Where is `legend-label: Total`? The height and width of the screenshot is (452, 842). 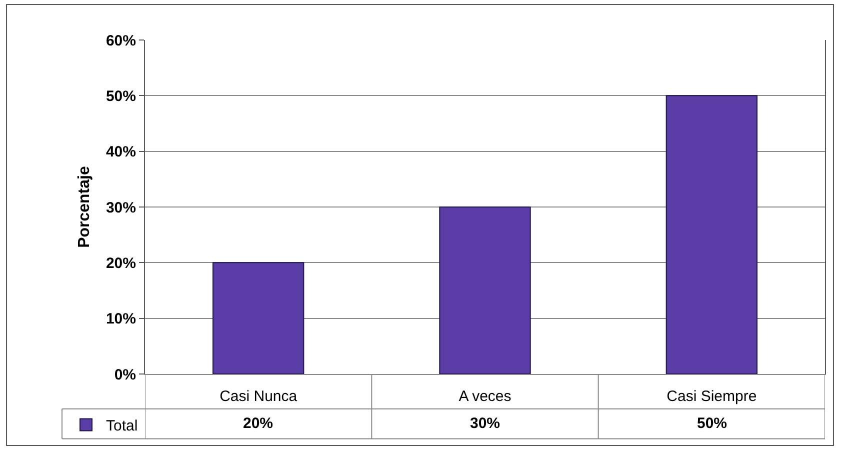
legend-label: Total is located at coordinates (122, 426).